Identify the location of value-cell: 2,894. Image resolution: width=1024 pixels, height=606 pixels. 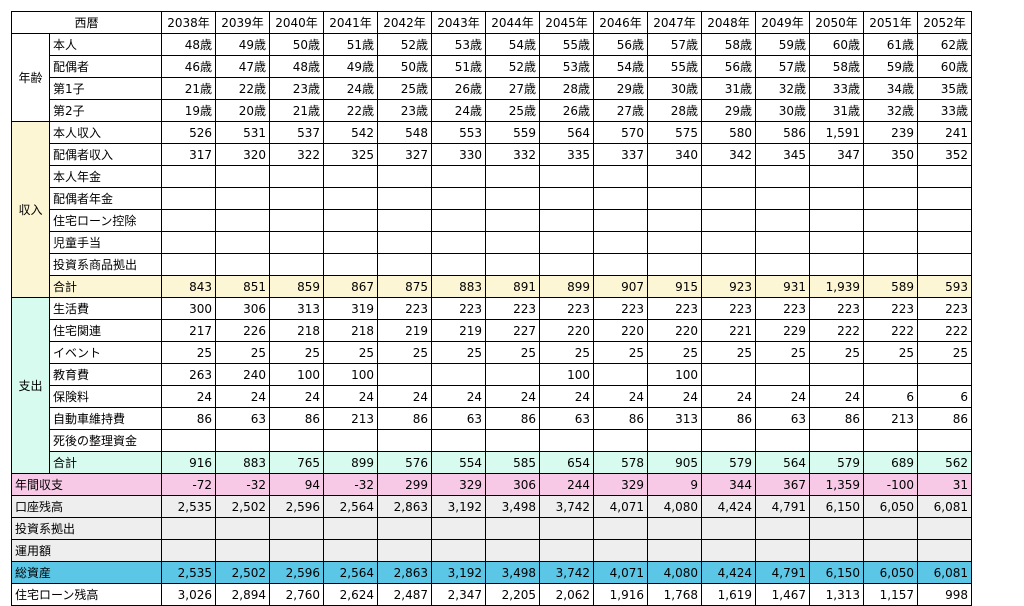
(242, 594).